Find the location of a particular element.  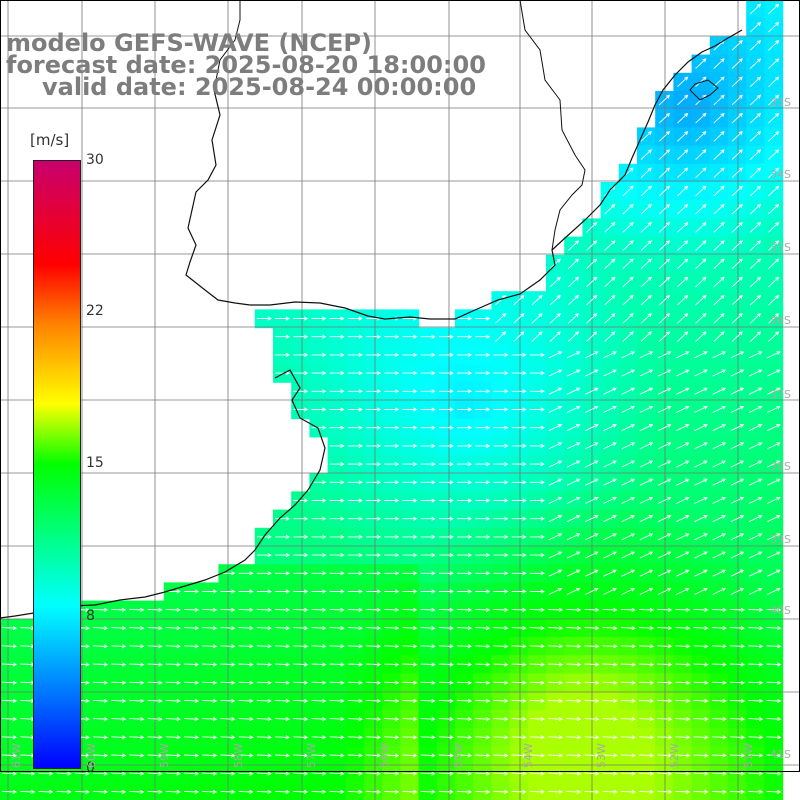

colorbar-tick: 8 is located at coordinates (90, 616).